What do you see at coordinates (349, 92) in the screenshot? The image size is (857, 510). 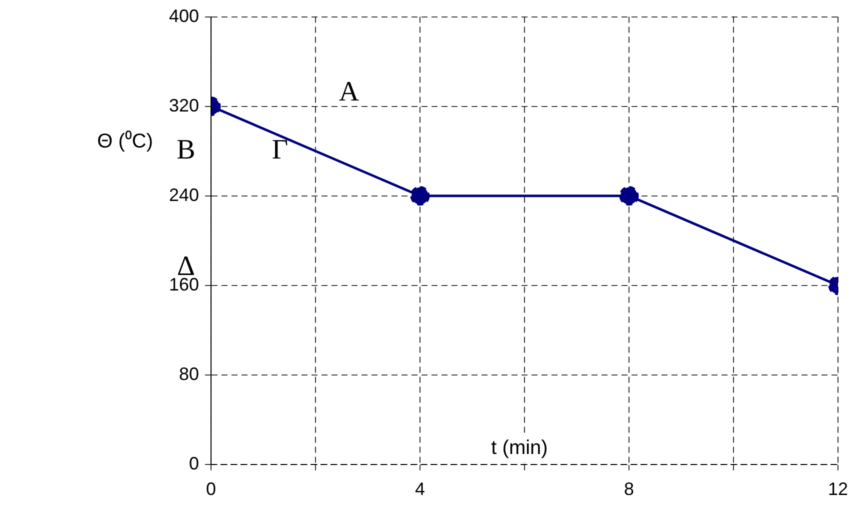 I see `annotation: A` at bounding box center [349, 92].